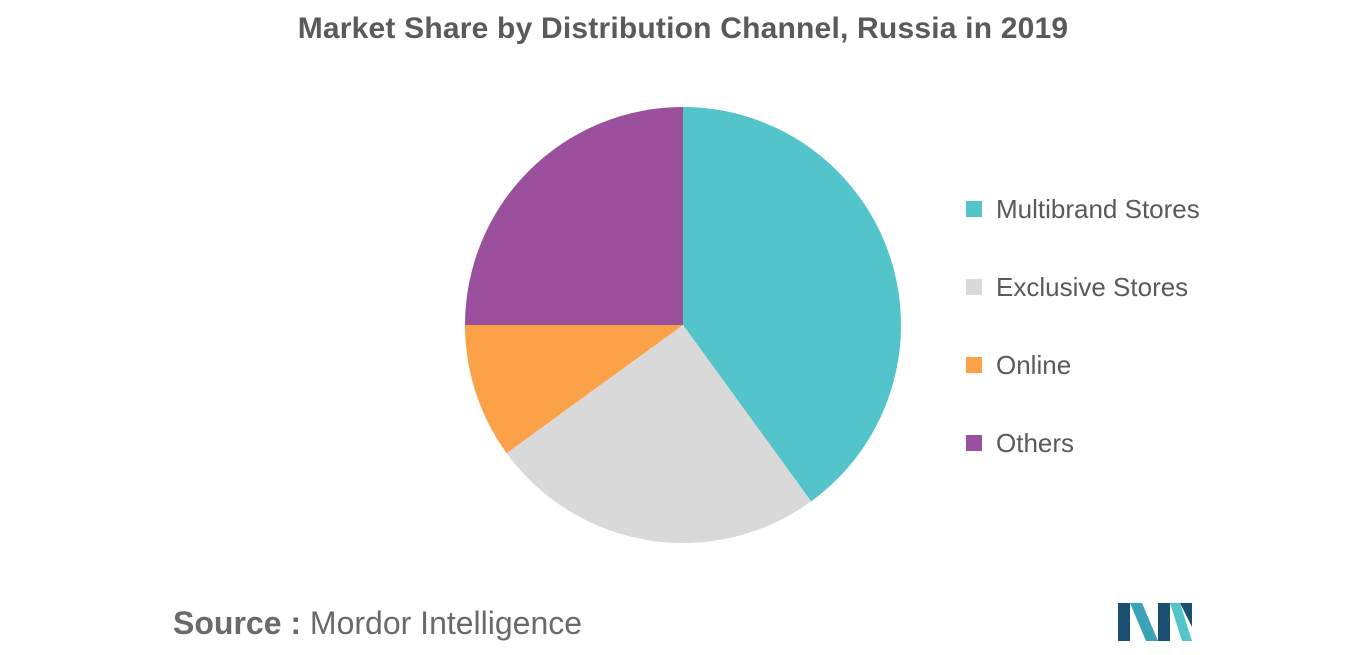  I want to click on legend-label: Exclusive Stores, so click(1092, 287).